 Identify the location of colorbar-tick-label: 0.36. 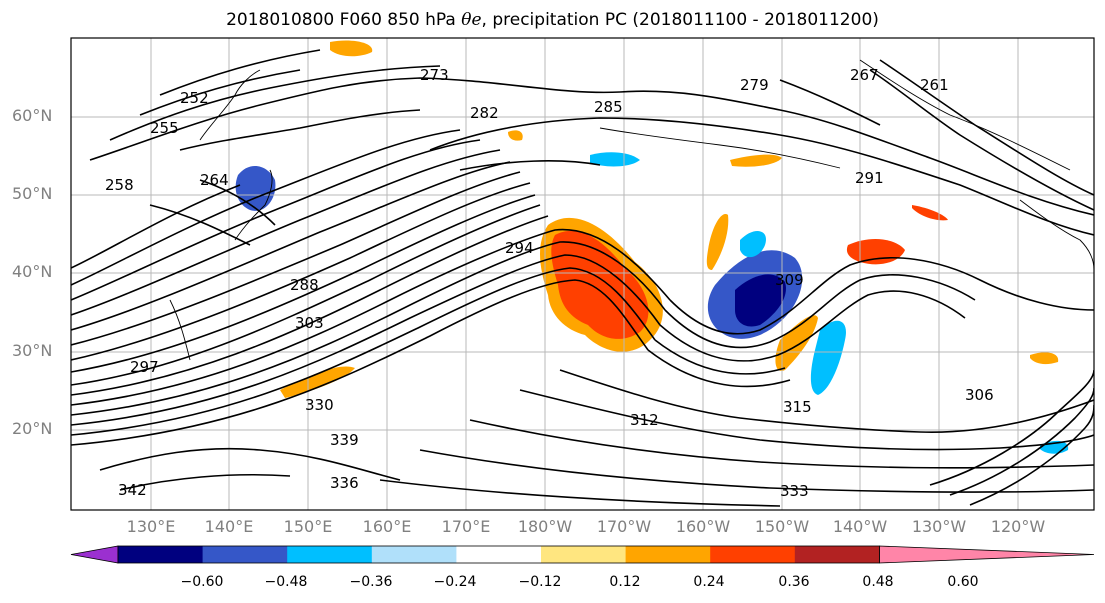
(794, 582).